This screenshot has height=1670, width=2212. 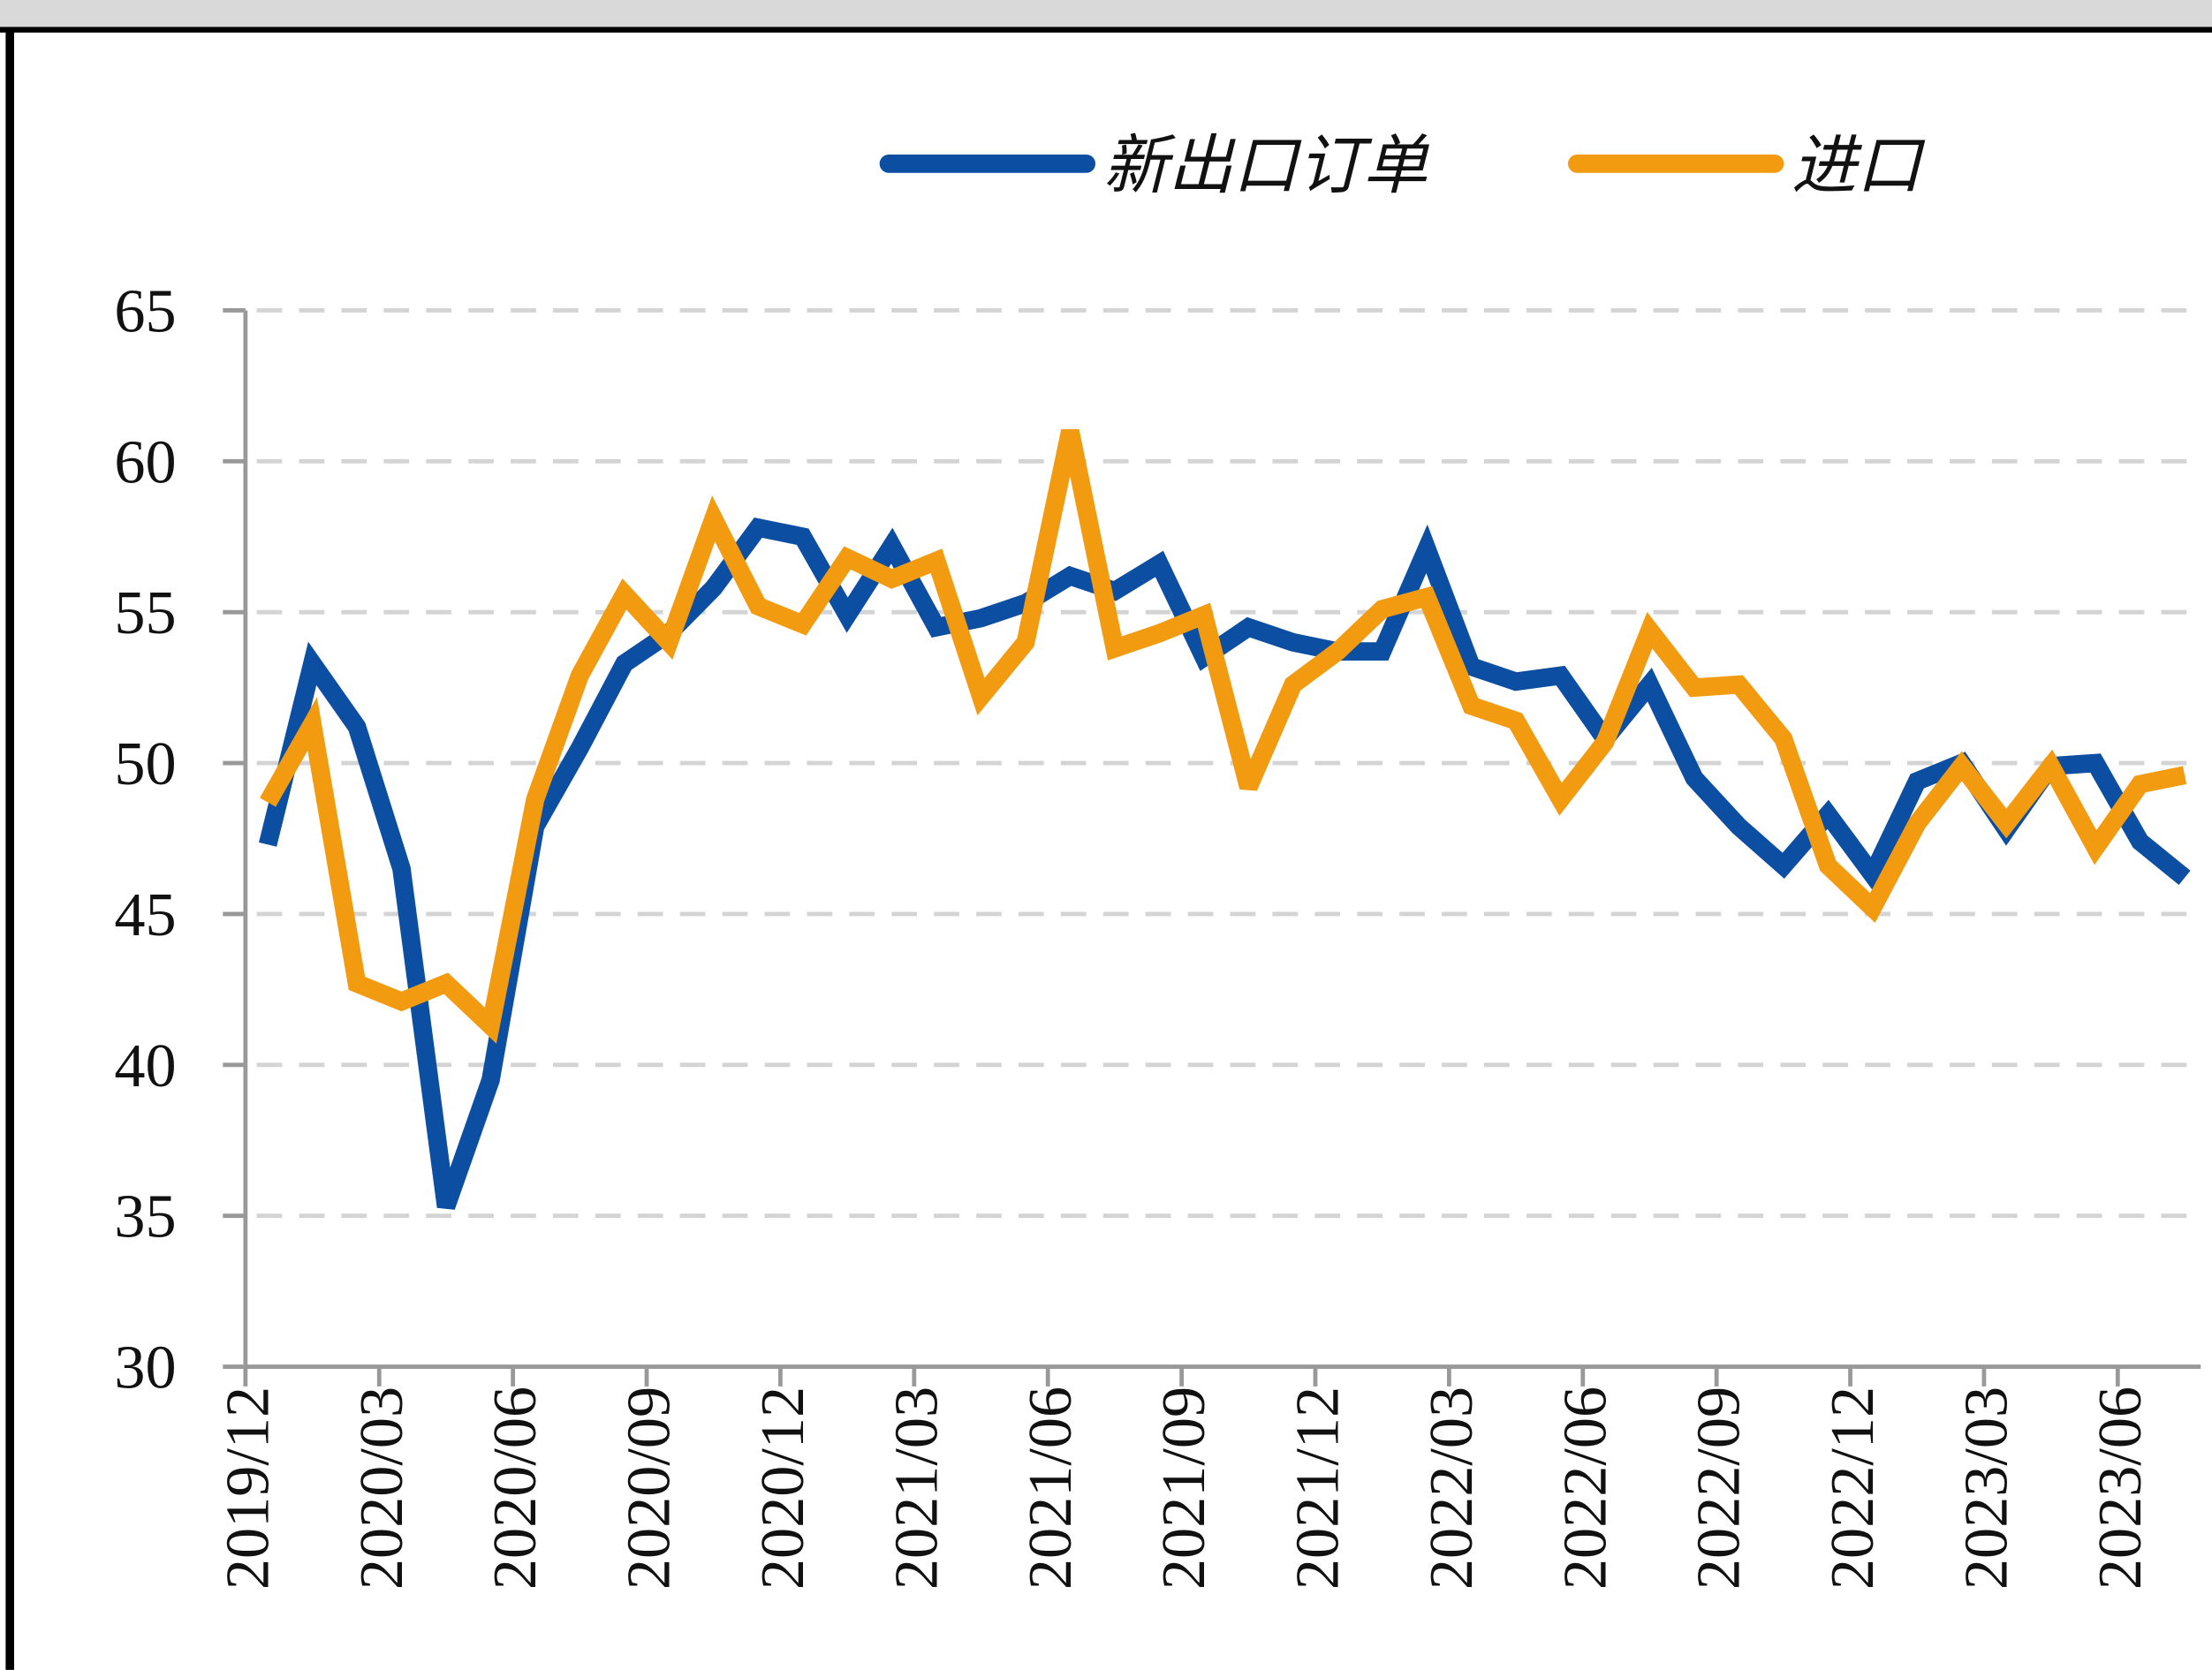 What do you see at coordinates (782, 1488) in the screenshot?
I see `x-tick-label: 2020/12` at bounding box center [782, 1488].